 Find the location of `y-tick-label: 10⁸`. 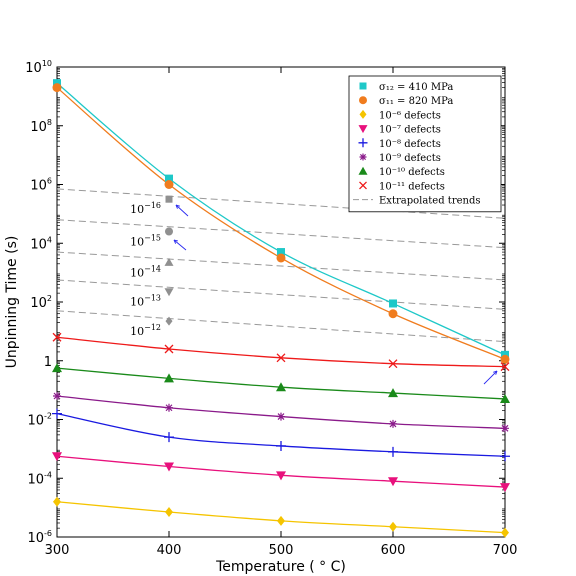

y-tick-label: 10⁸ is located at coordinates (41, 126).